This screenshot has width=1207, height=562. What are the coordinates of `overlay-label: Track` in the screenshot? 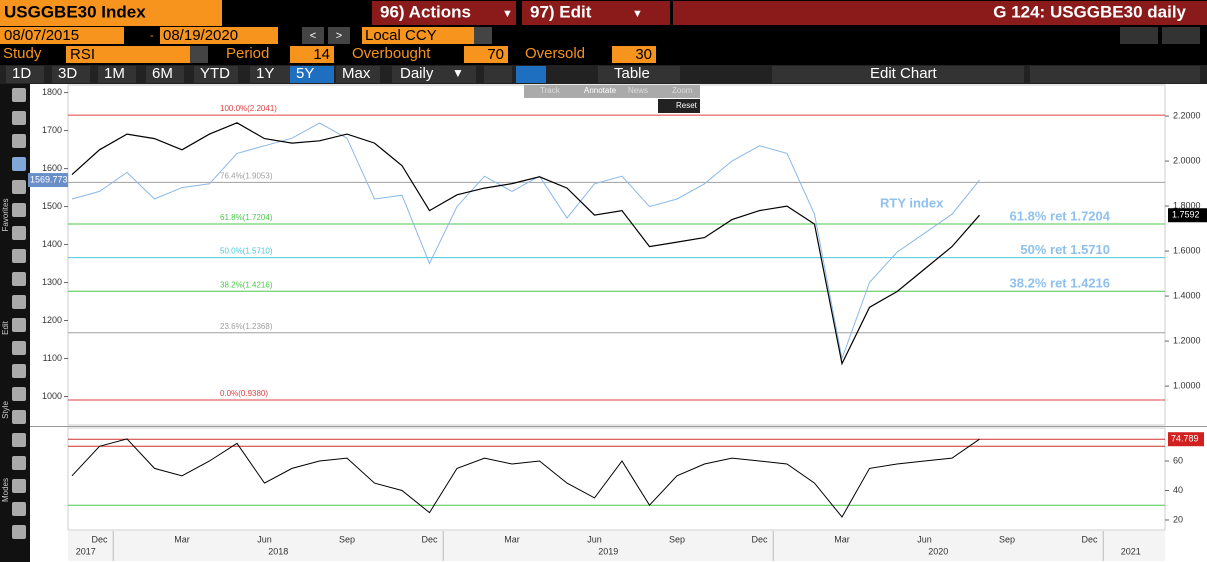 It's located at (550, 90).